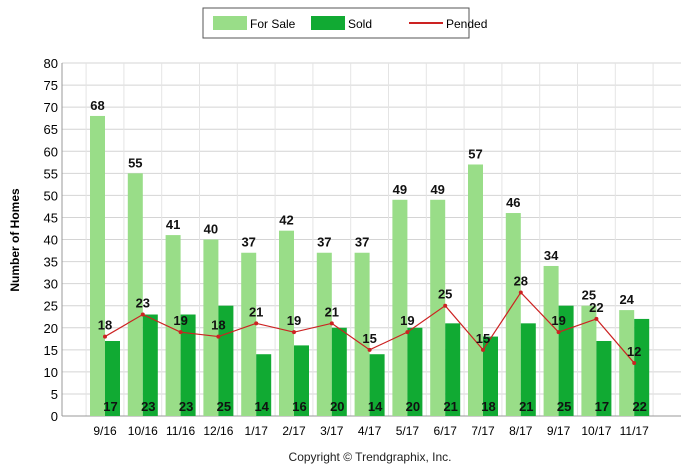 The width and height of the screenshot is (690, 475). What do you see at coordinates (488, 406) in the screenshot?
I see `sold-value-label: 18` at bounding box center [488, 406].